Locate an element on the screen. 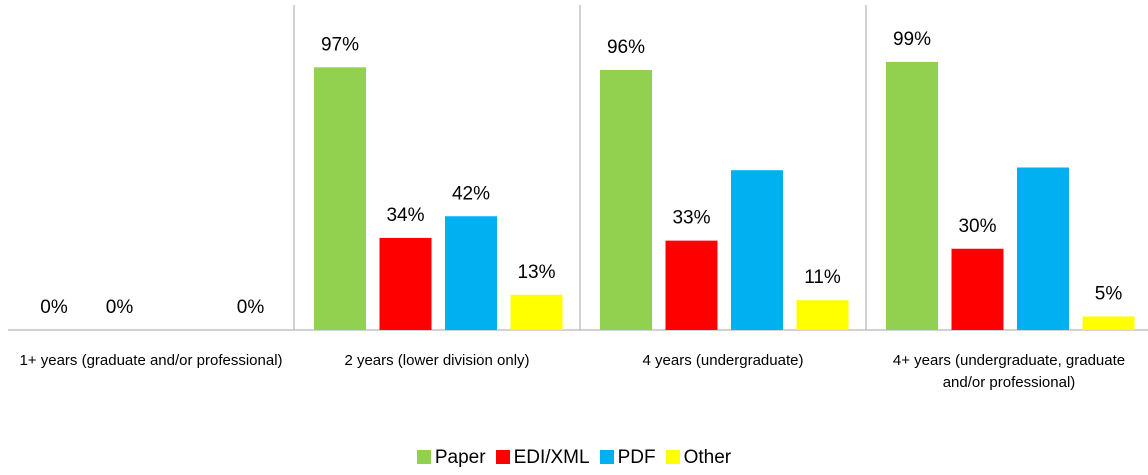  legend-item: Other is located at coordinates (698, 458).